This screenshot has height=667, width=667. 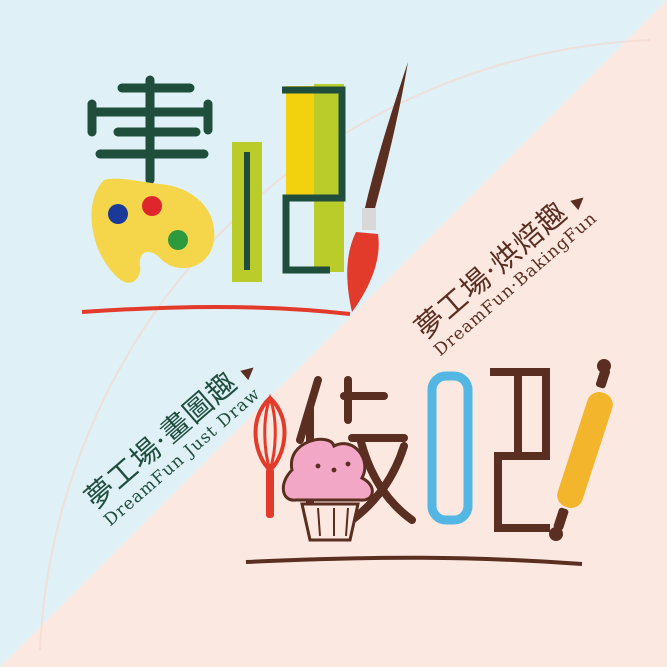 What do you see at coordinates (414, 560) in the screenshot?
I see `bake-underline` at bounding box center [414, 560].